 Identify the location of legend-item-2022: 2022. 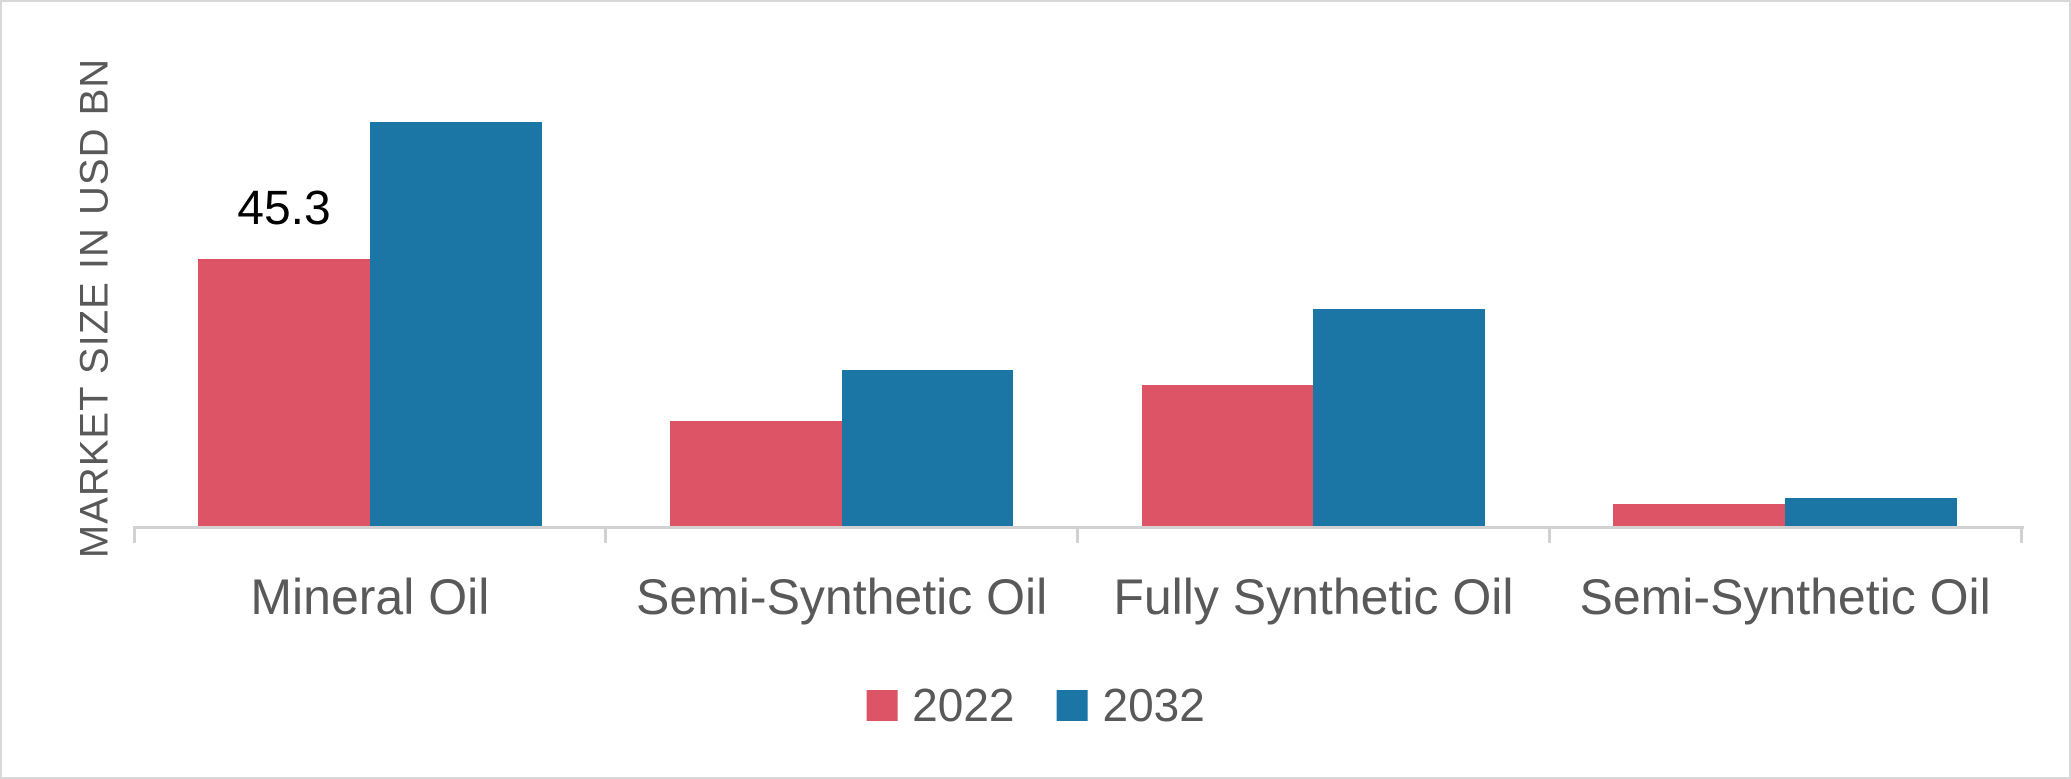
(940, 705).